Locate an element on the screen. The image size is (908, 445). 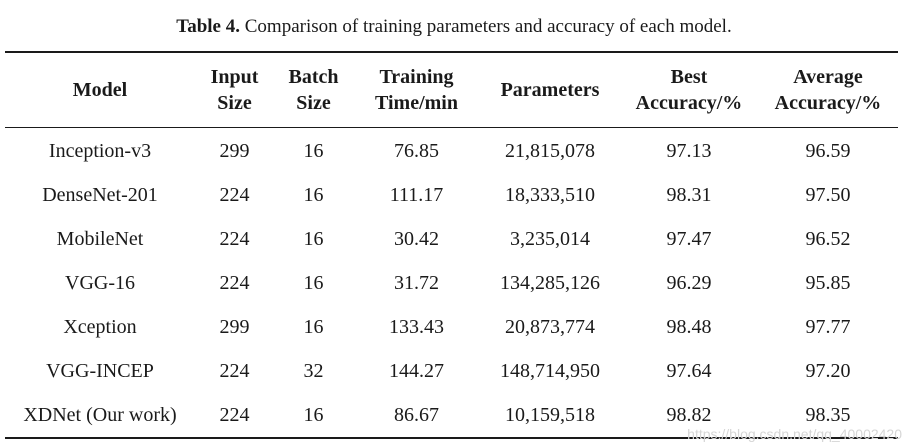
table-cell: 97.13 is located at coordinates (689, 150).